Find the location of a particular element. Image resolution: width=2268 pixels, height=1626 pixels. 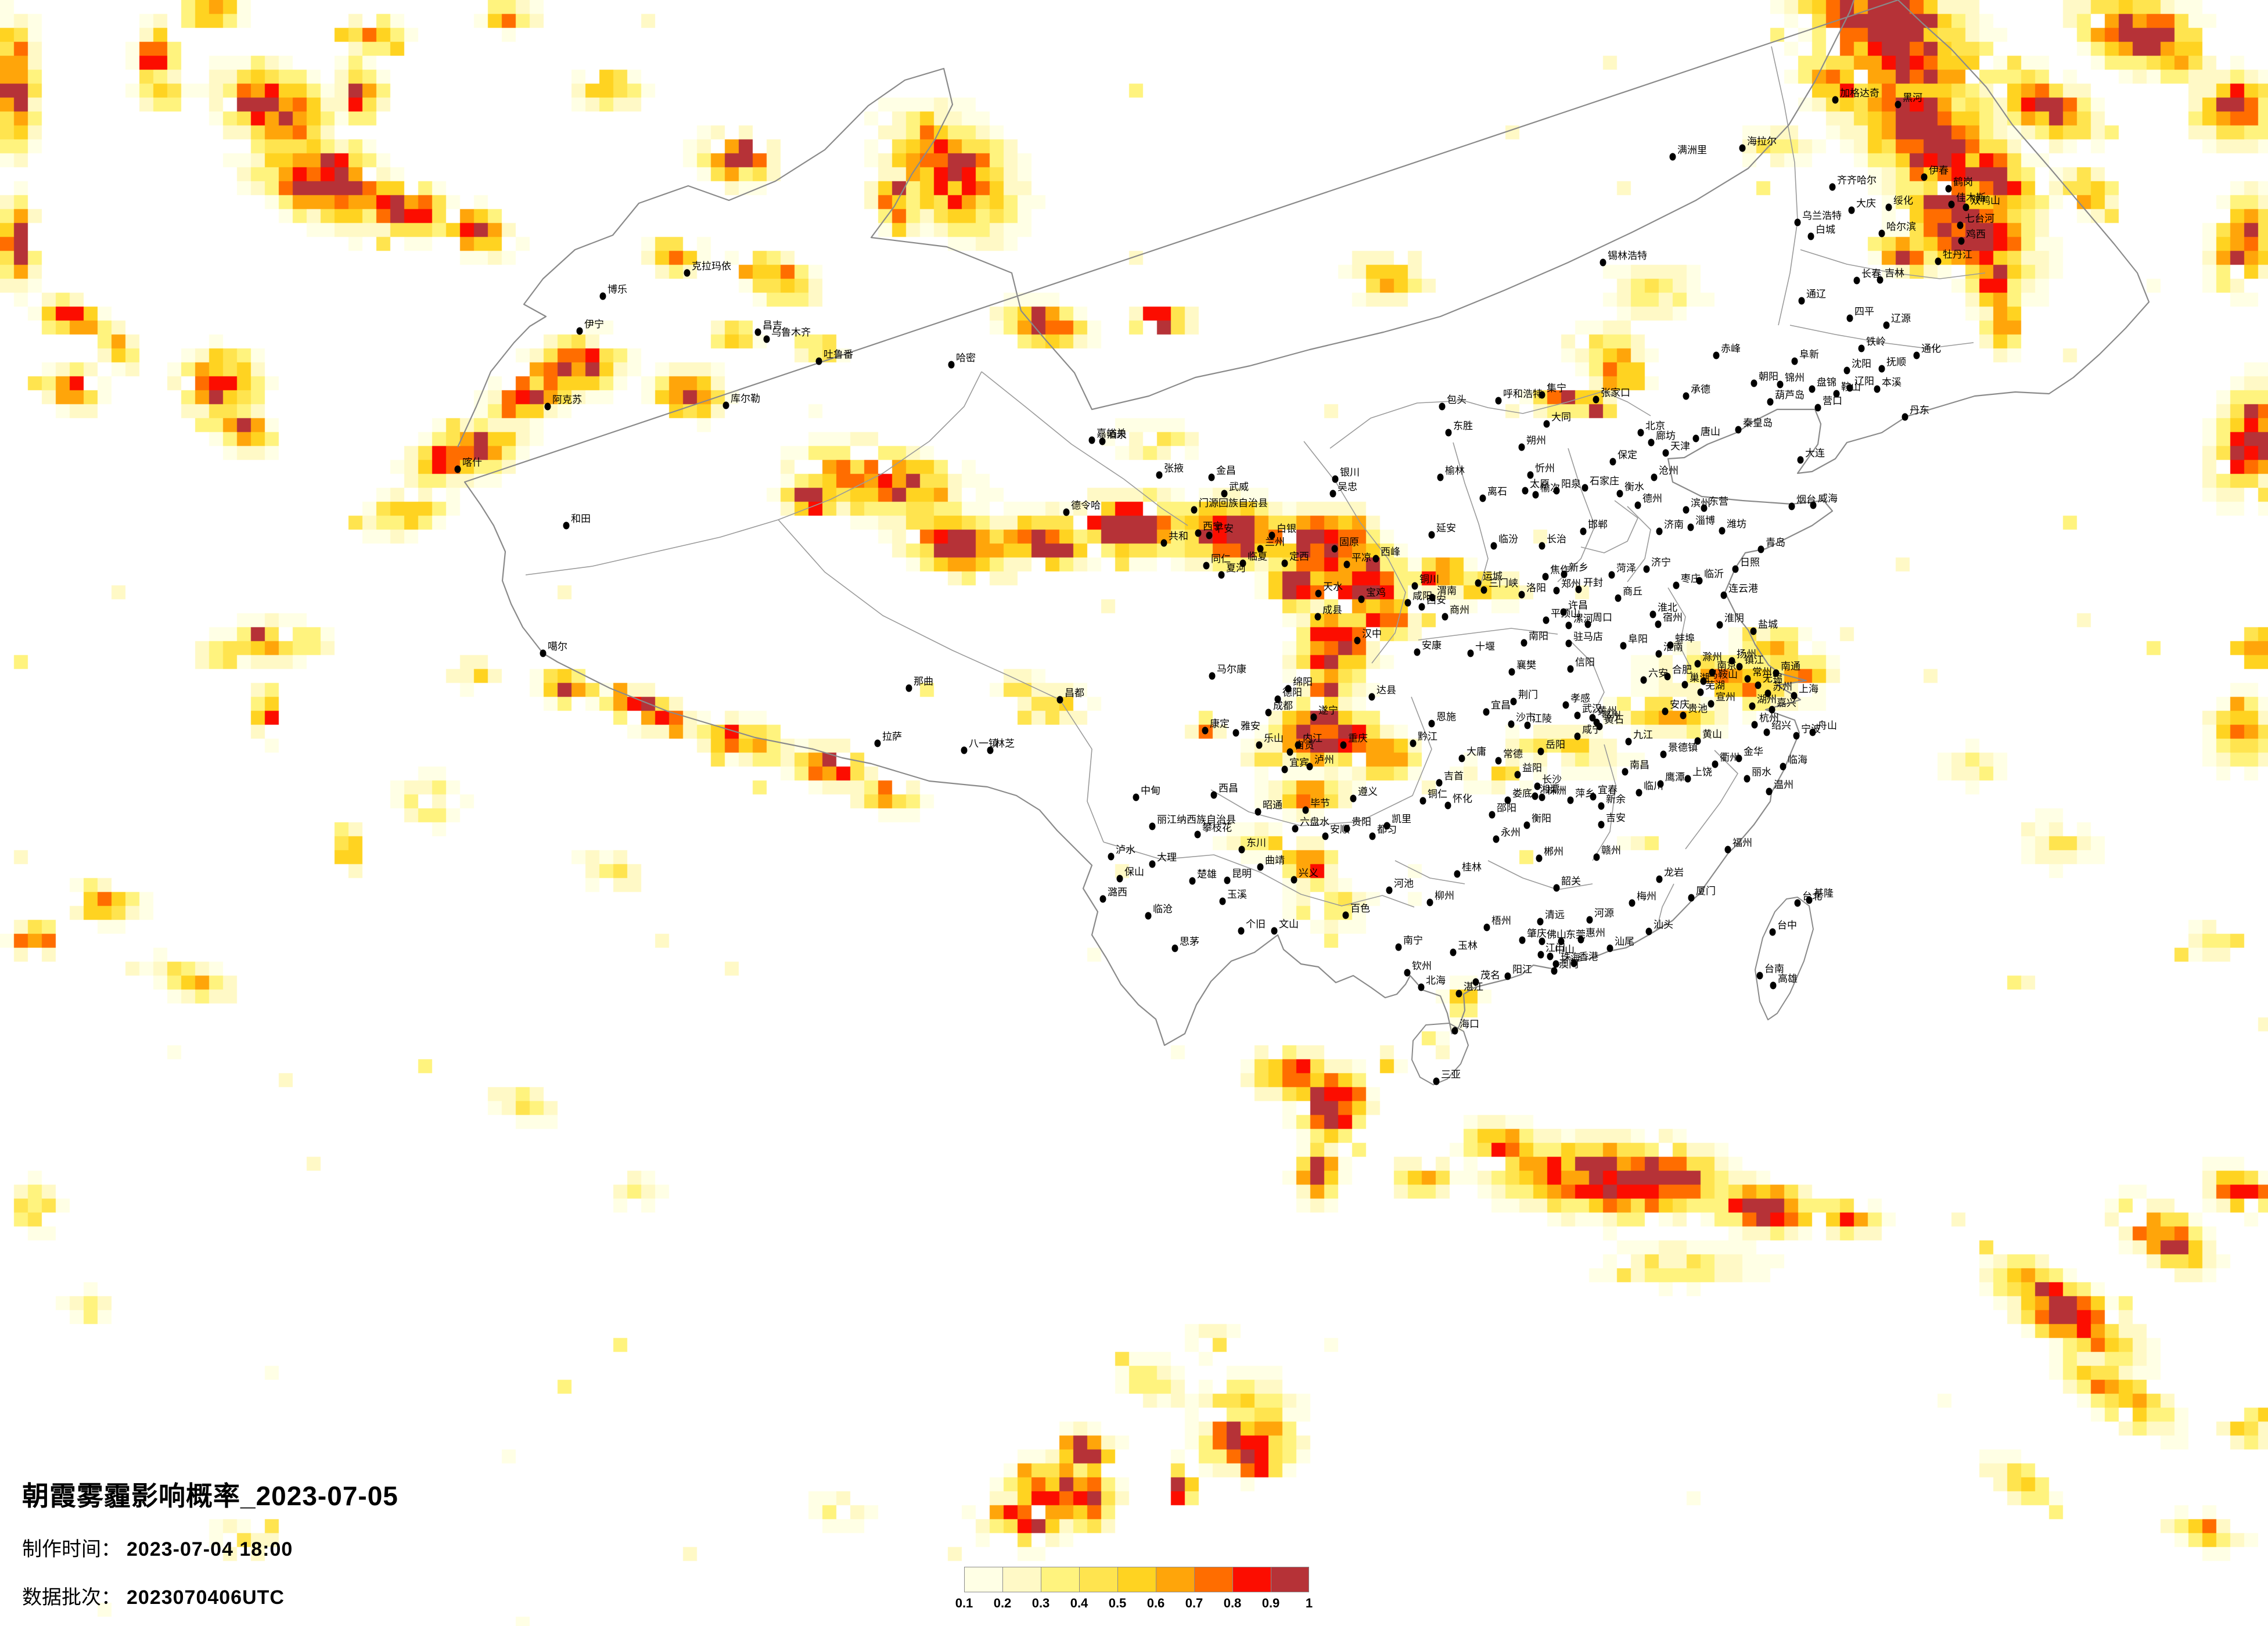

city-marker: 上海 is located at coordinates (1804, 692).